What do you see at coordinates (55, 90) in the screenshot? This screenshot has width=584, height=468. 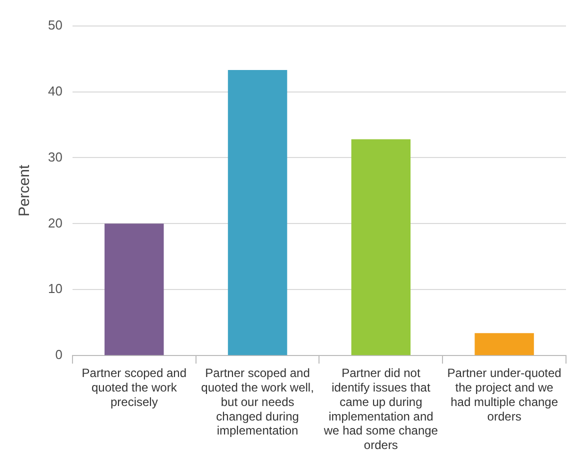 I see `y-tick-label: 40` at bounding box center [55, 90].